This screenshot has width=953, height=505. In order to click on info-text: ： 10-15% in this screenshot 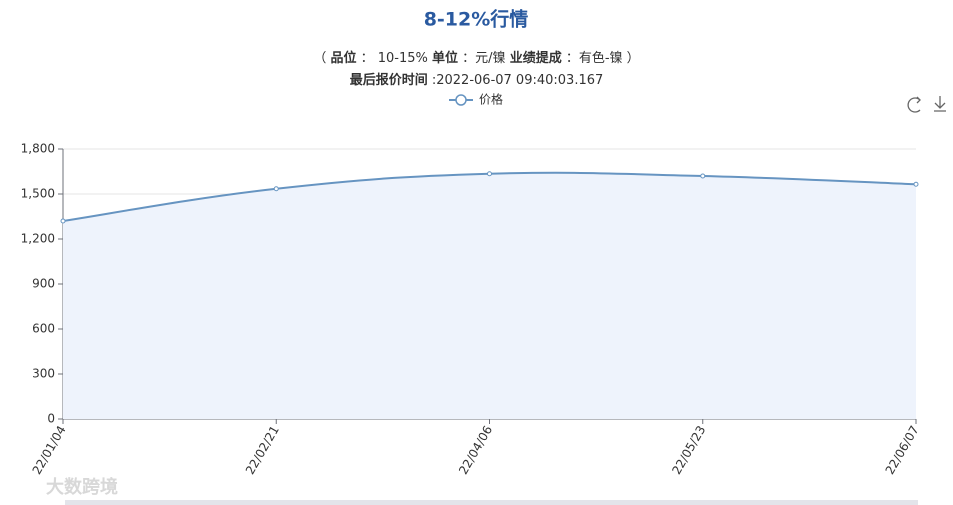, I will do `click(394, 58)`.